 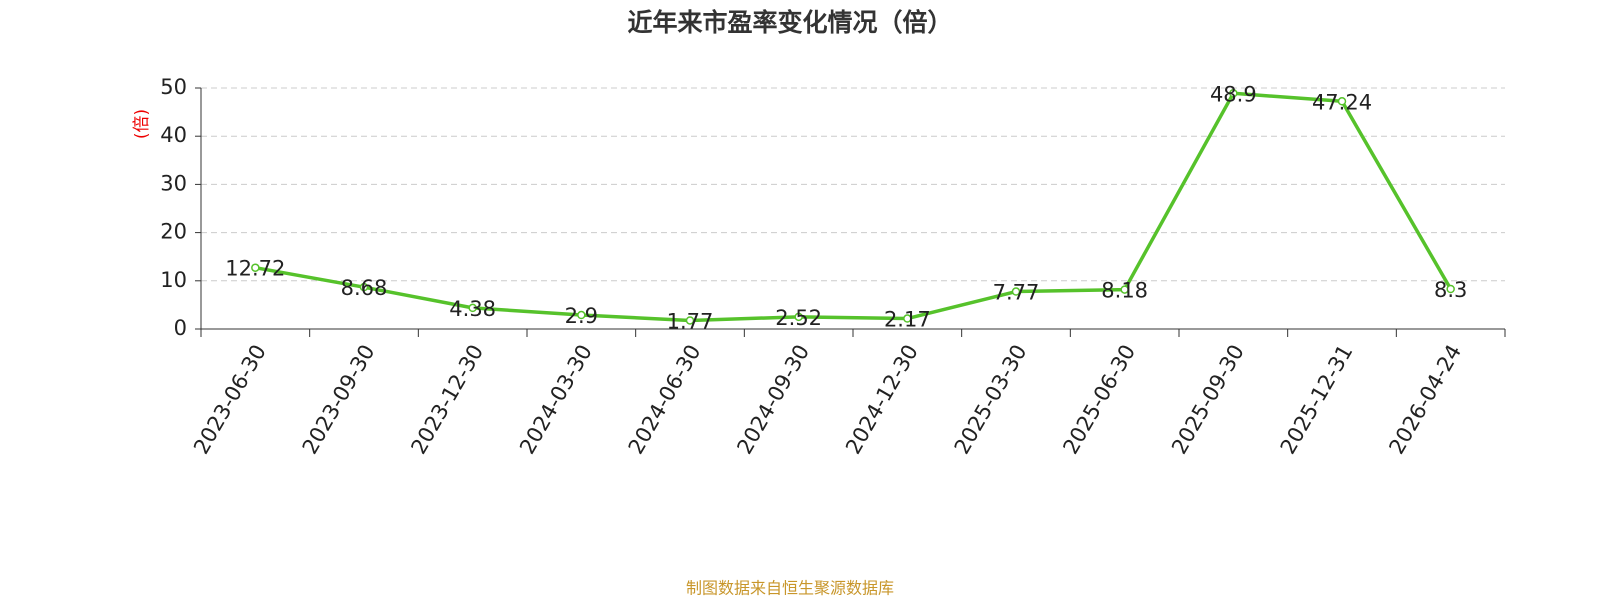 What do you see at coordinates (1208, 400) in the screenshot?
I see `x-tick-label: 2025-09-30` at bounding box center [1208, 400].